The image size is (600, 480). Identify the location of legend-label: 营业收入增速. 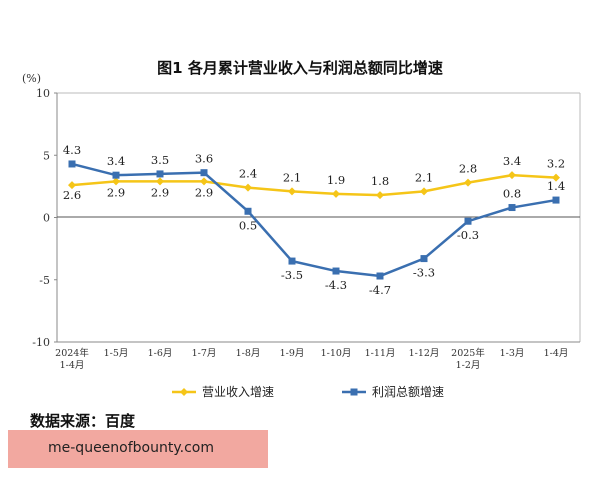
(238, 392).